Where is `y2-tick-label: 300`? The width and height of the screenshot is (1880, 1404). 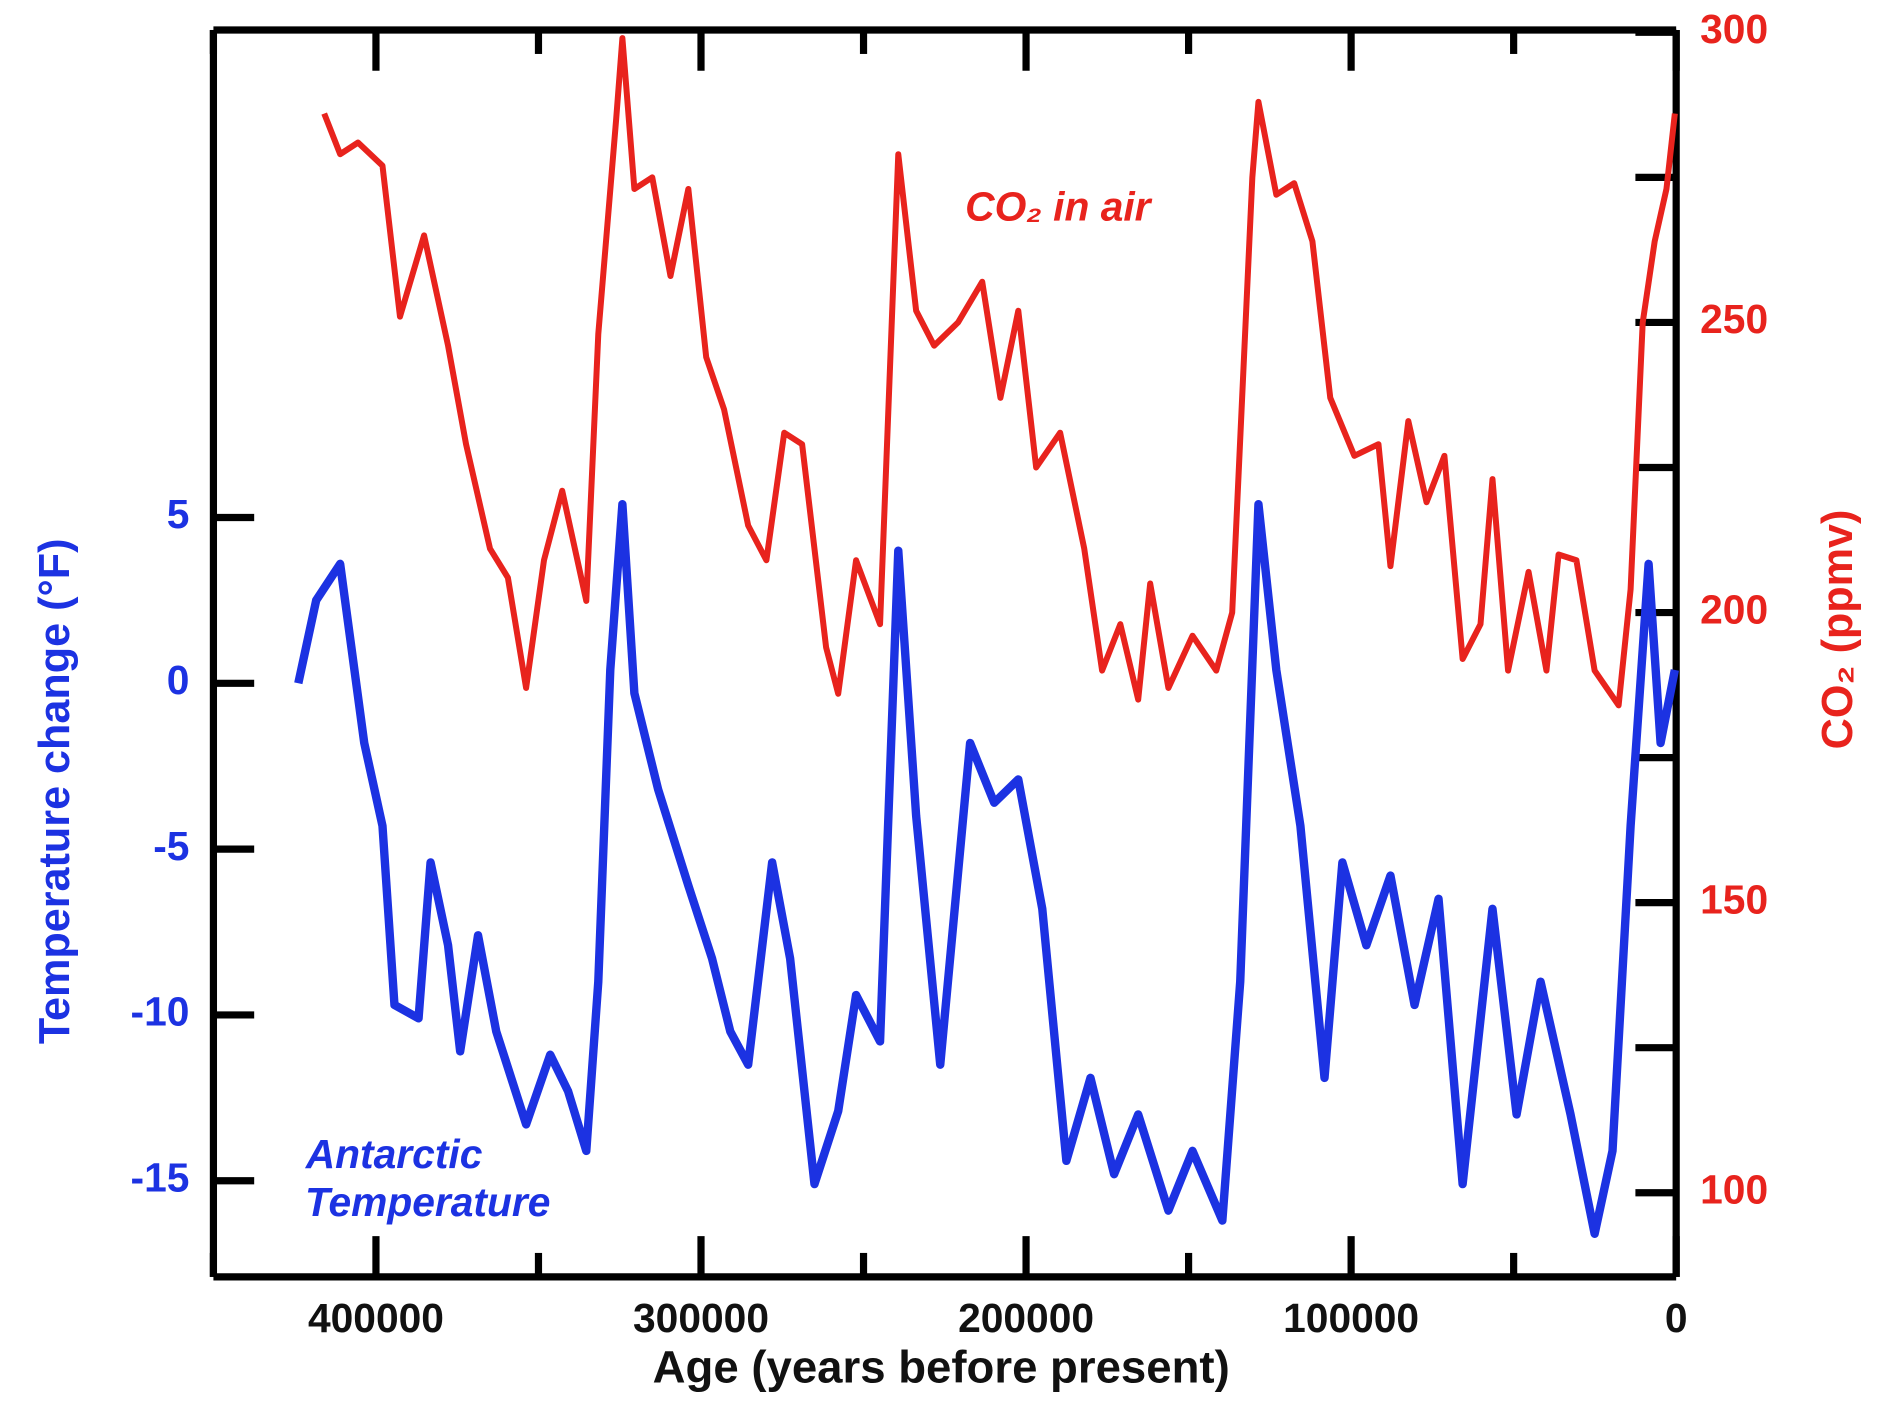
y2-tick-label: 300 is located at coordinates (1734, 29).